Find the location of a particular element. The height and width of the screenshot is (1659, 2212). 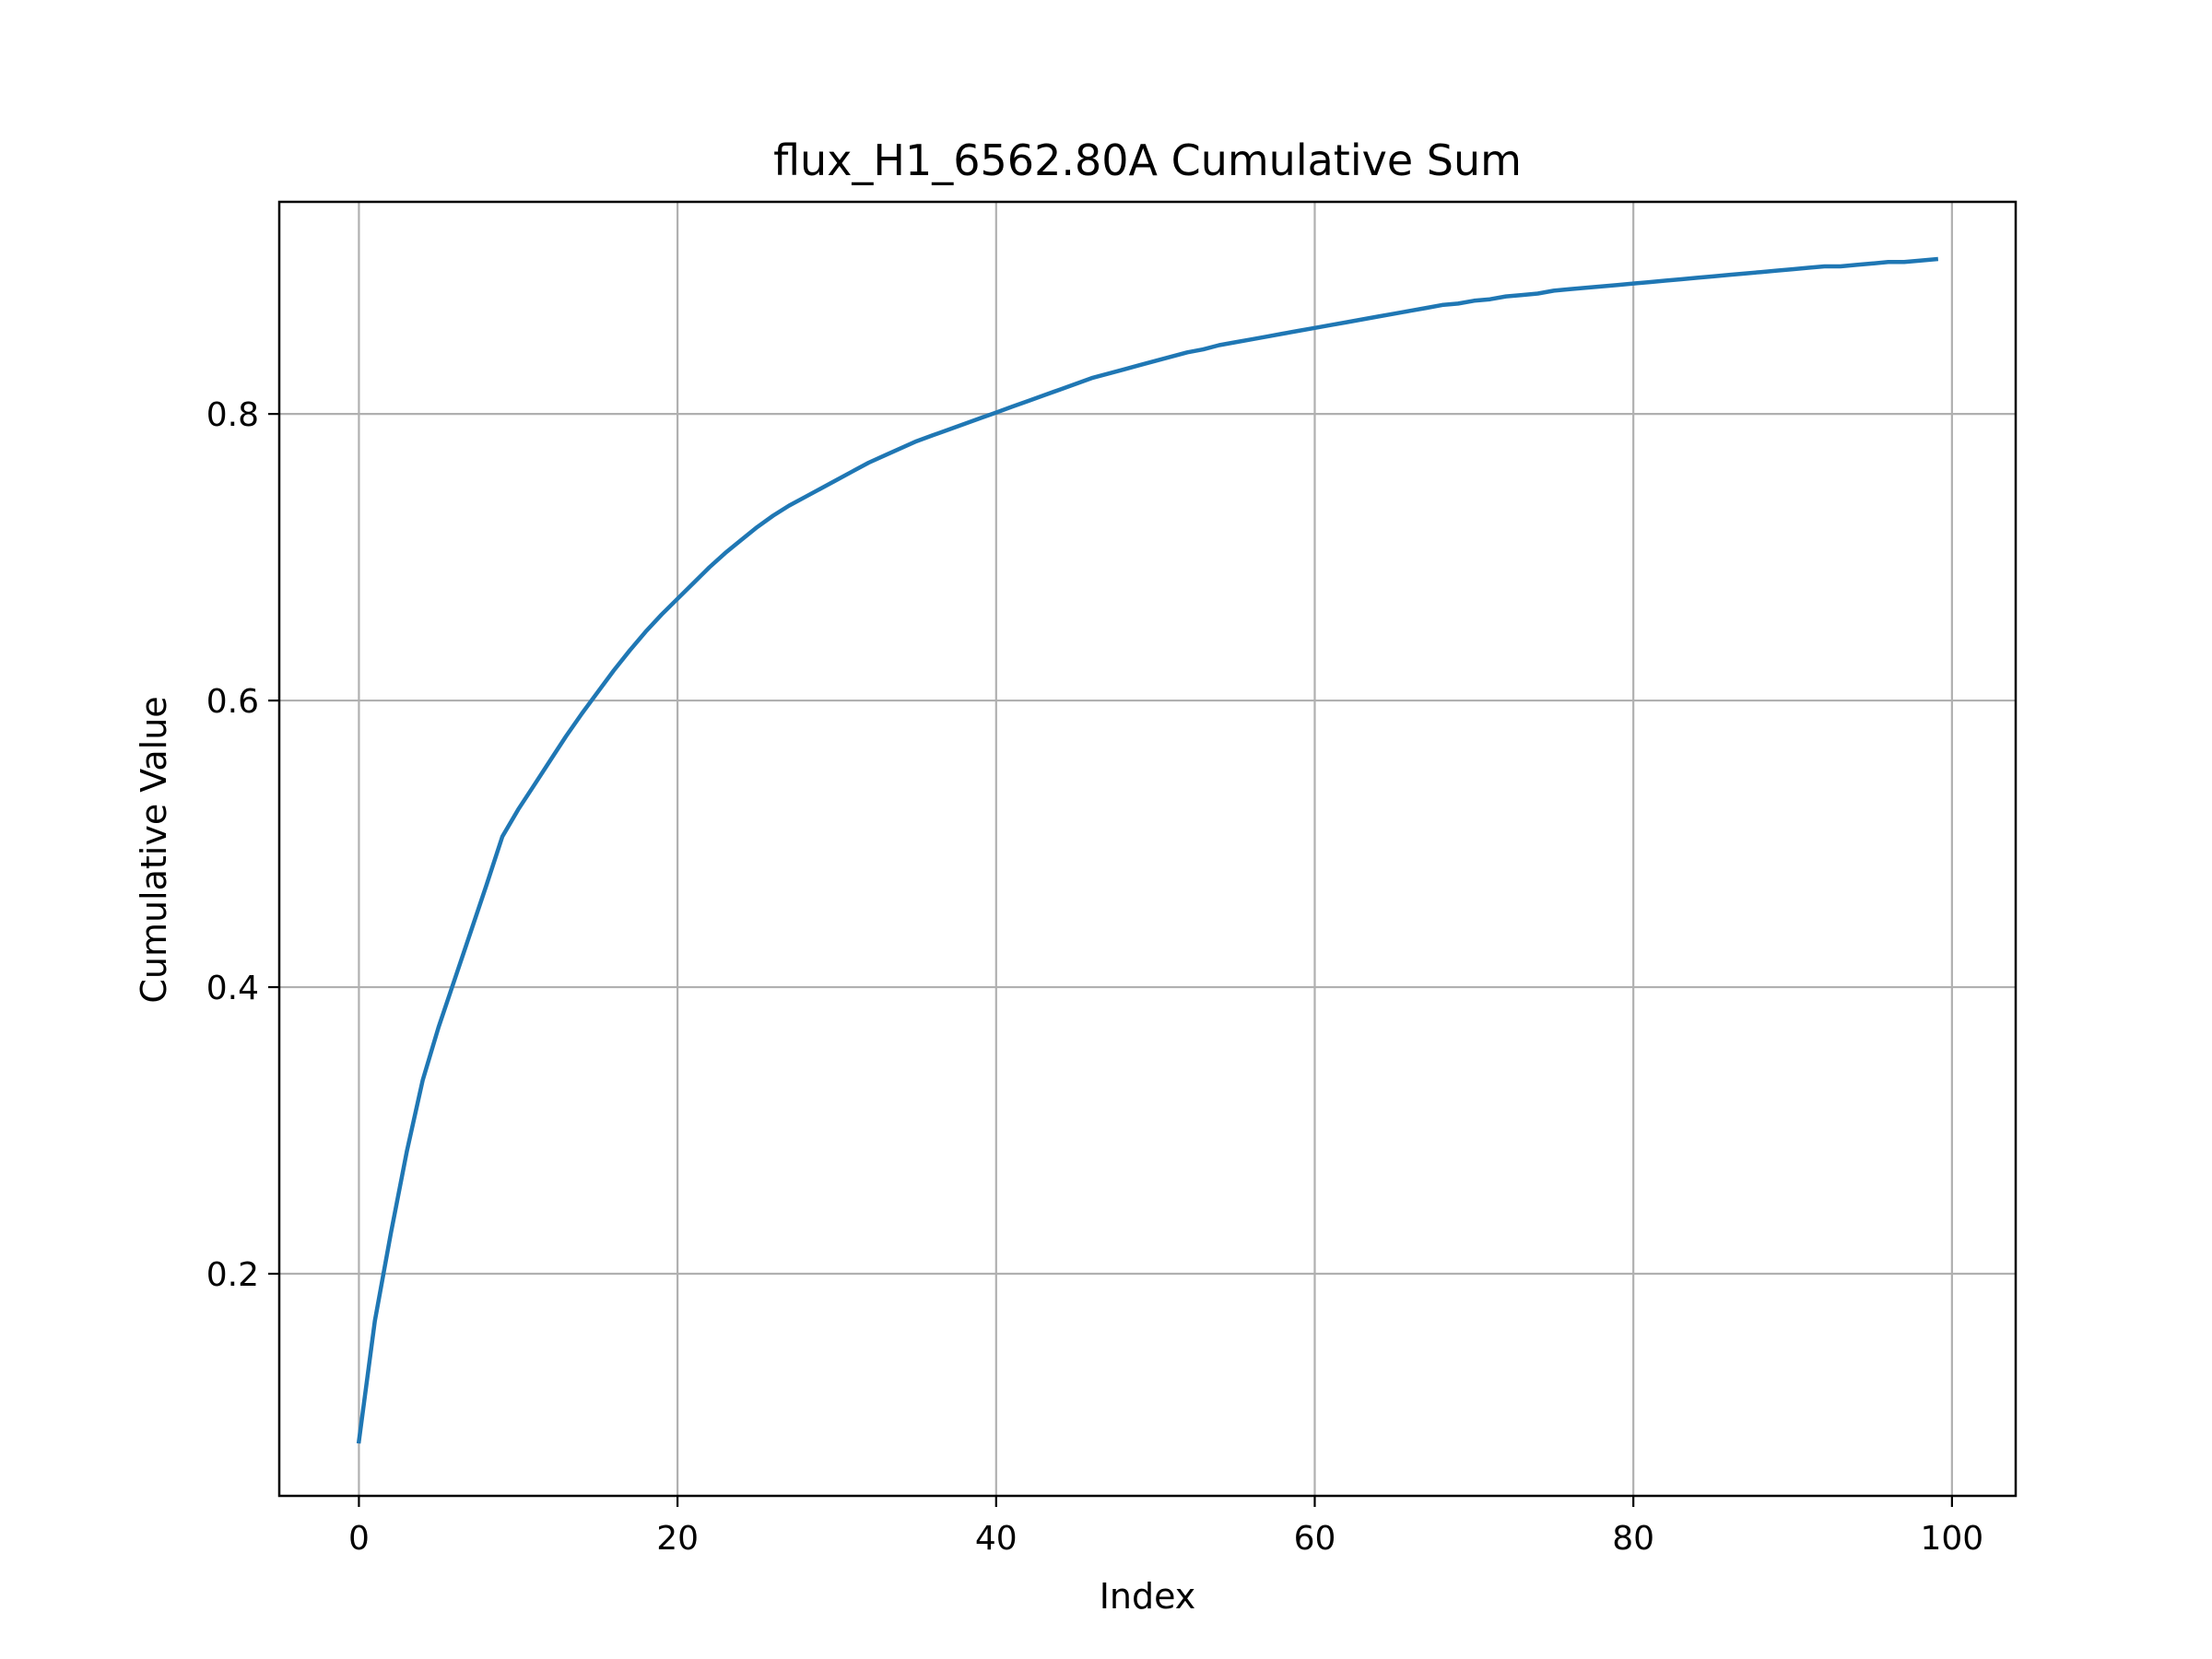

y-axis-ticks: 0.2 0.4 0.6 0.8 is located at coordinates (242, 845).